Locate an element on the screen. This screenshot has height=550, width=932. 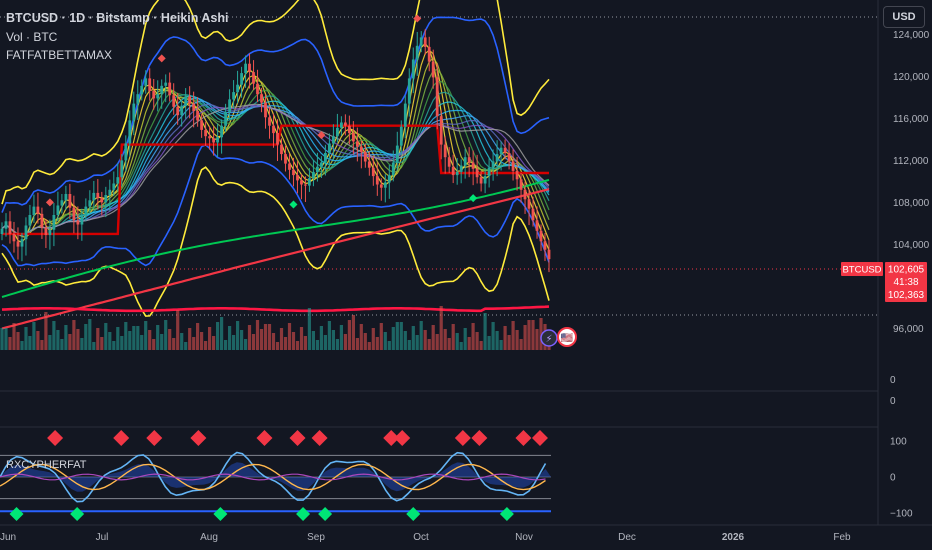
time-axis: Jun Jul Aug Sep Oct Nov Dec 2026 Feb is located at coordinates (466, 533).